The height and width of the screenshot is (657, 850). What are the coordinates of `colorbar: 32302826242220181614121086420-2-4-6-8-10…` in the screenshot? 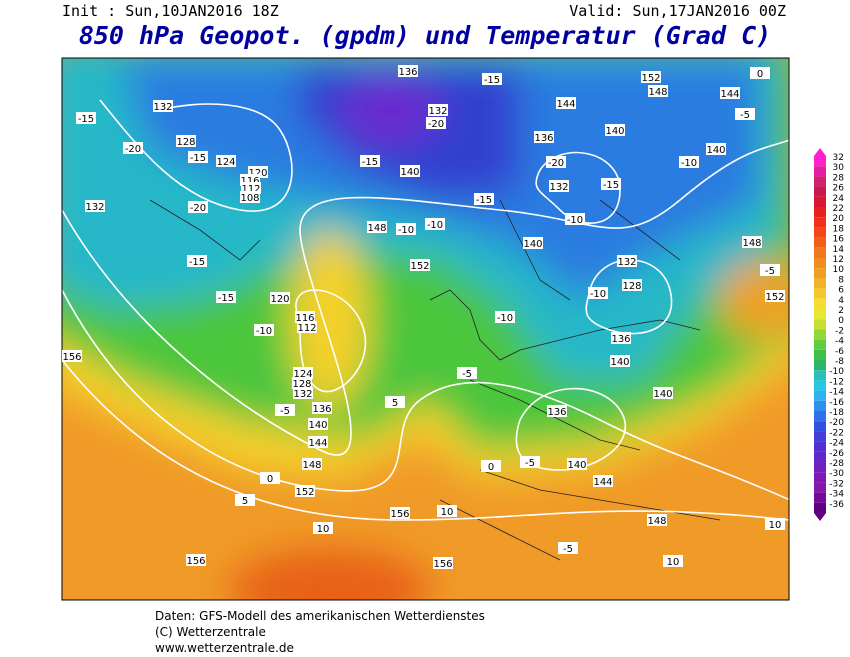 It's located at (829, 334).